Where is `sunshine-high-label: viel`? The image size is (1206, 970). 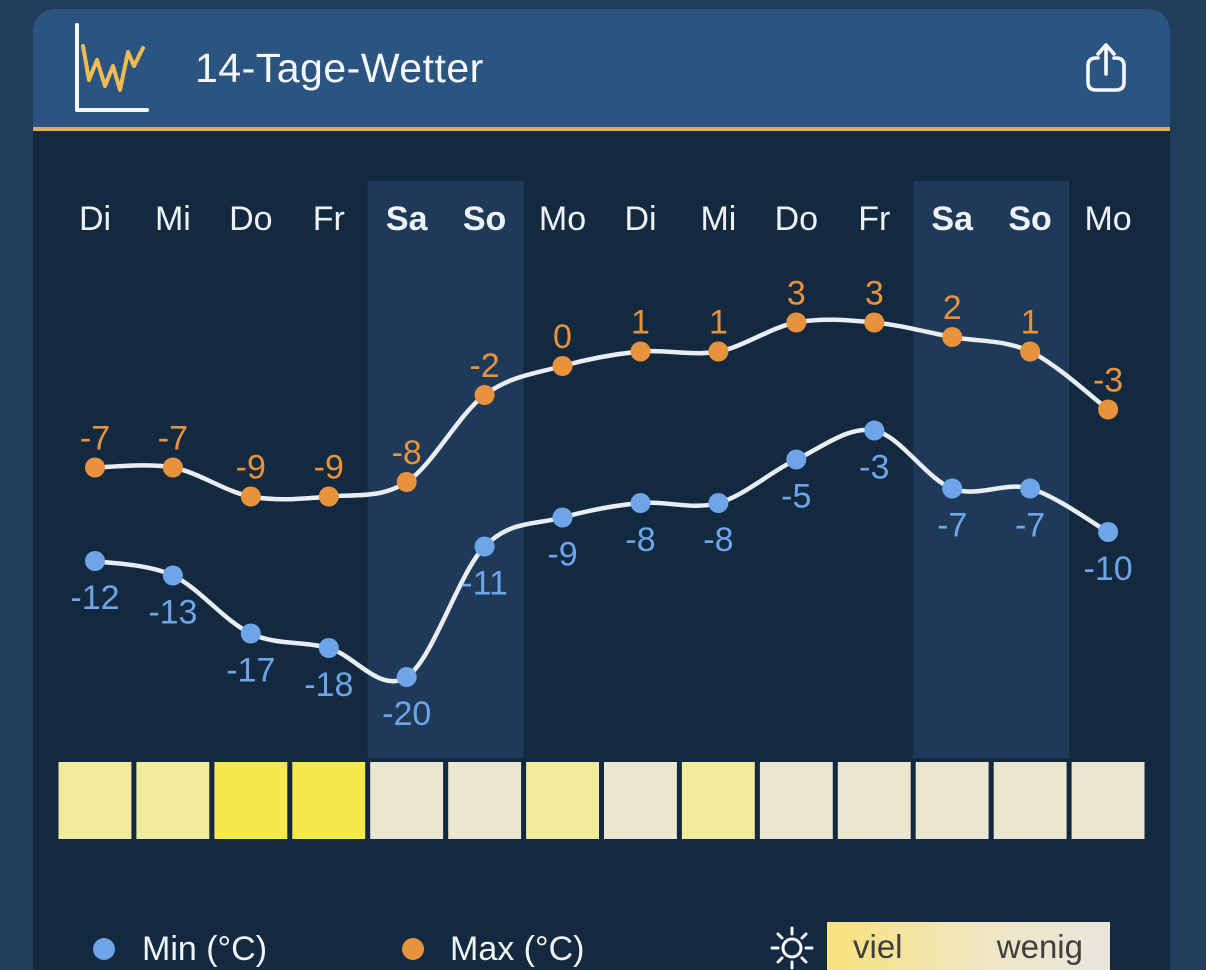
sunshine-high-label: viel is located at coordinates (878, 946).